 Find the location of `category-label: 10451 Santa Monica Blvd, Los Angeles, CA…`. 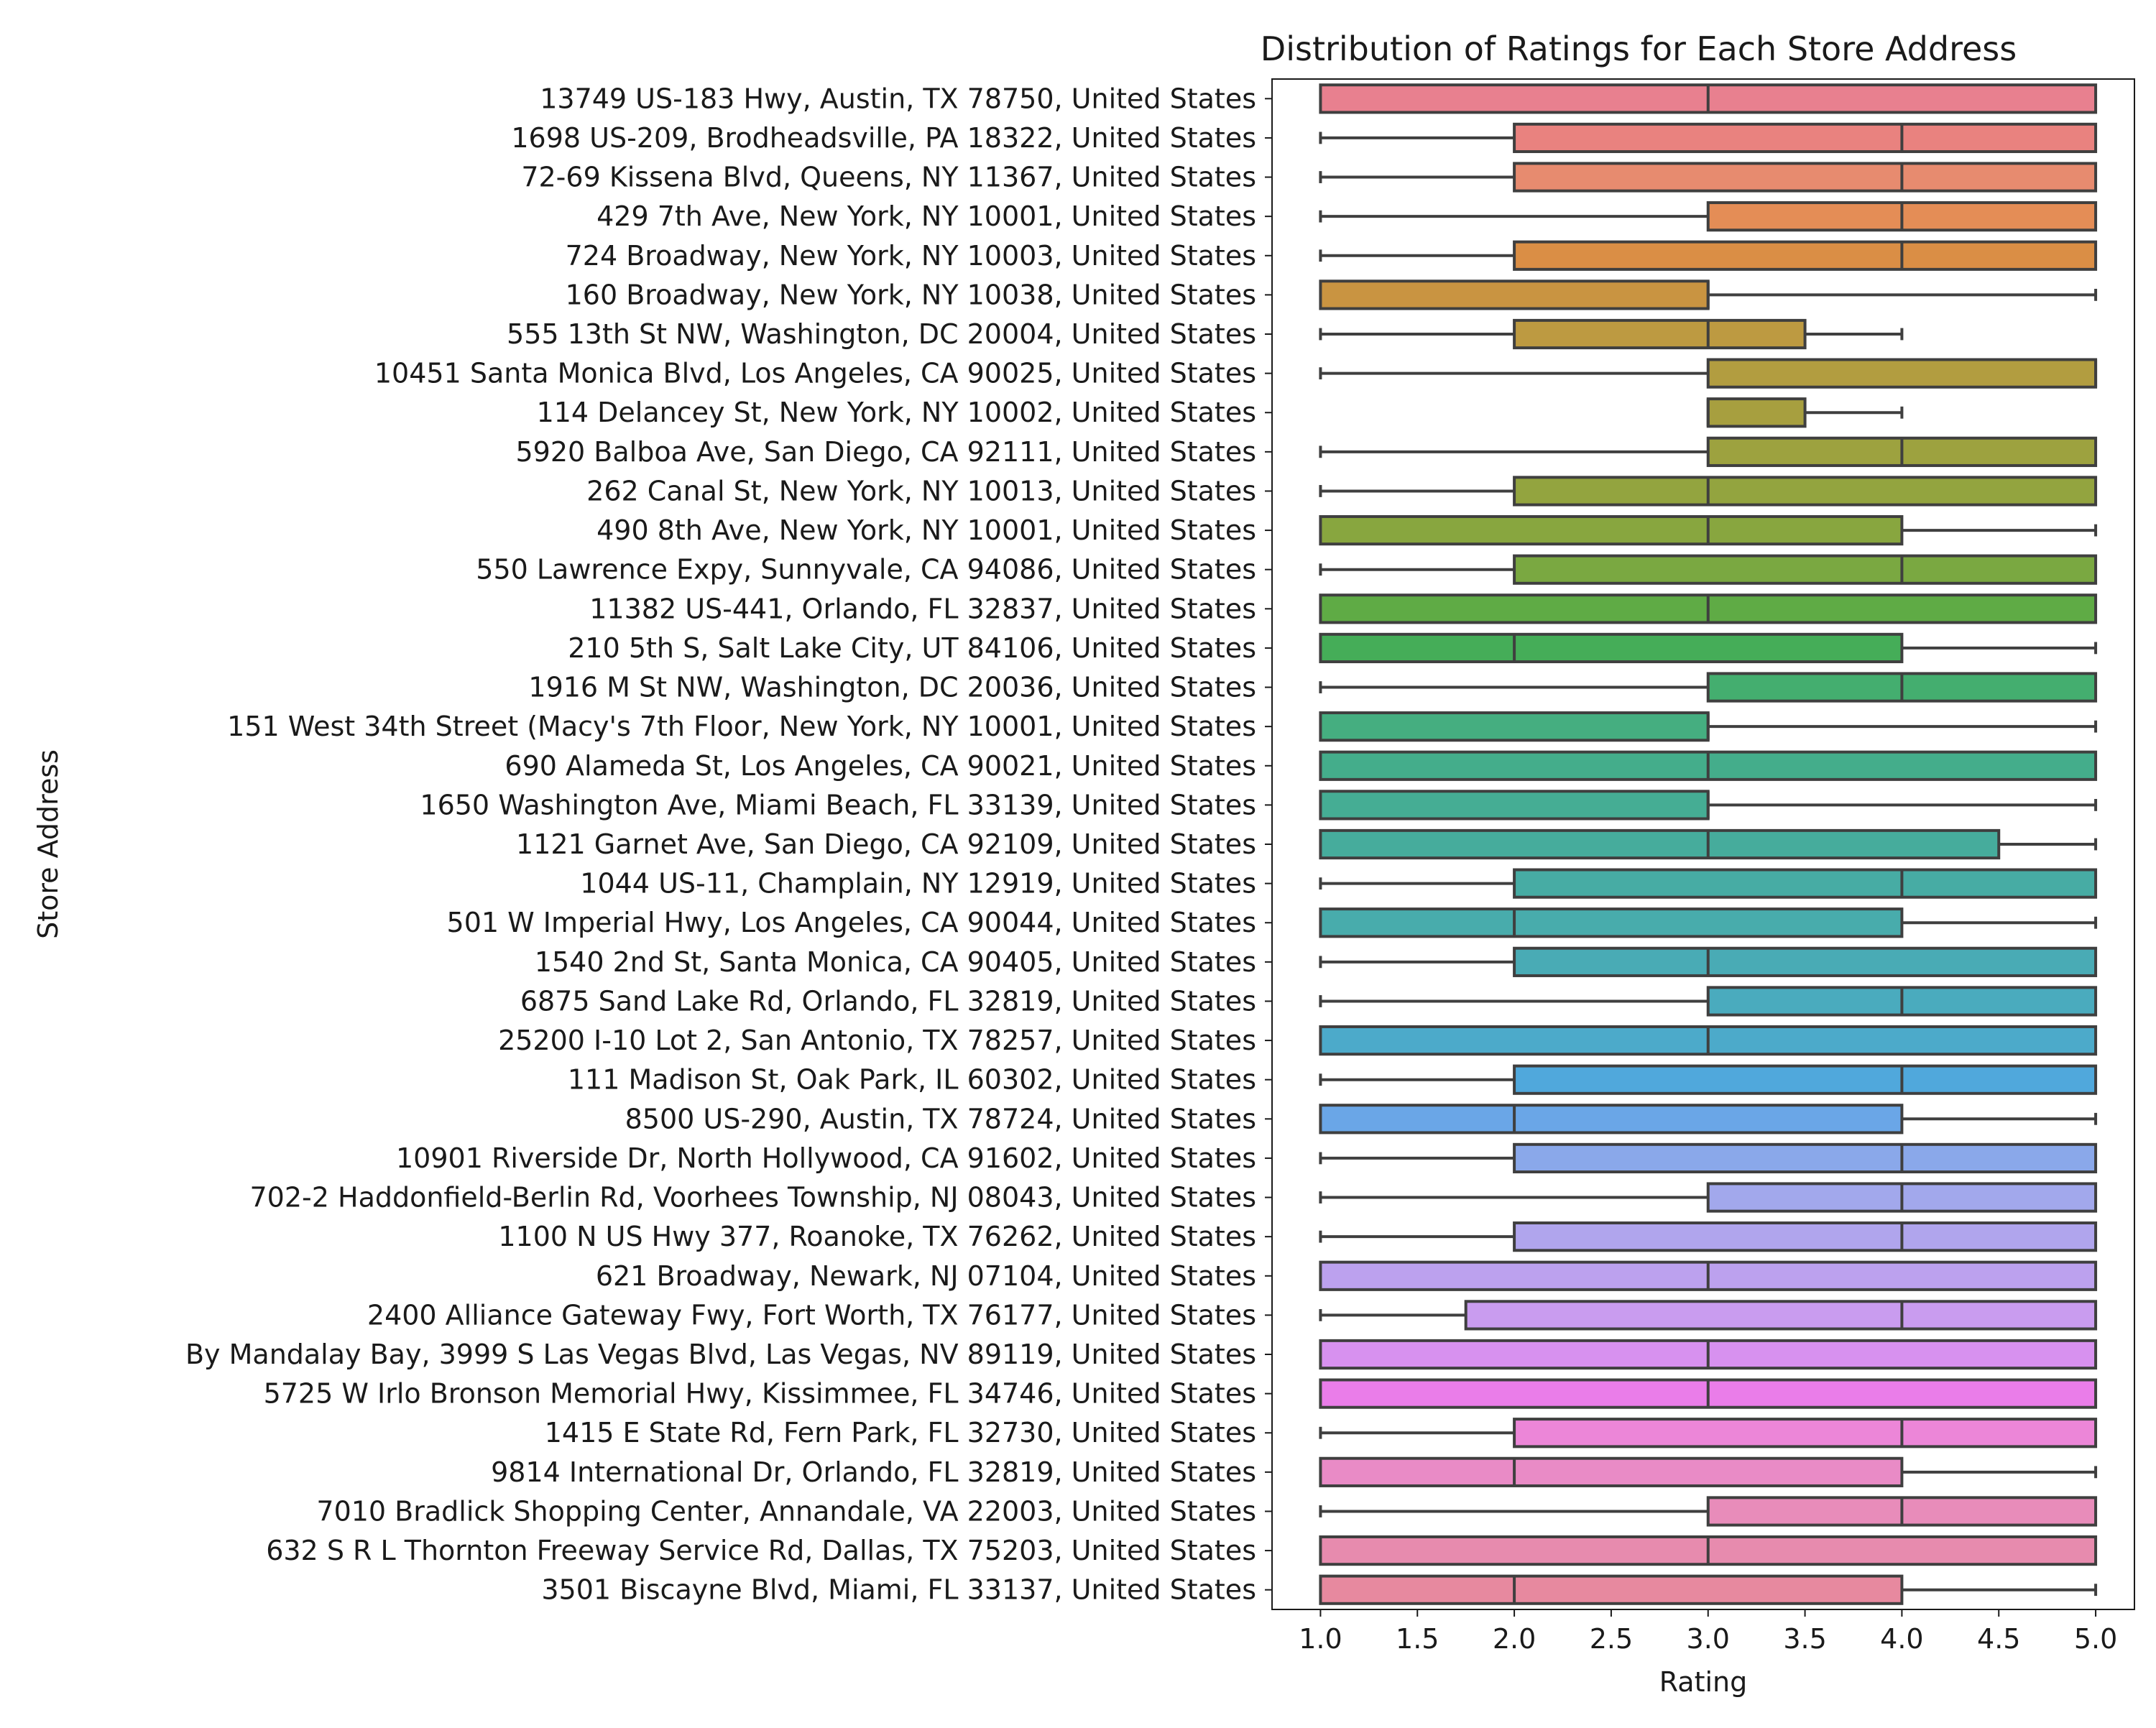

category-label: 10451 Santa Monica Blvd, Los Angeles, CA… is located at coordinates (815, 373).